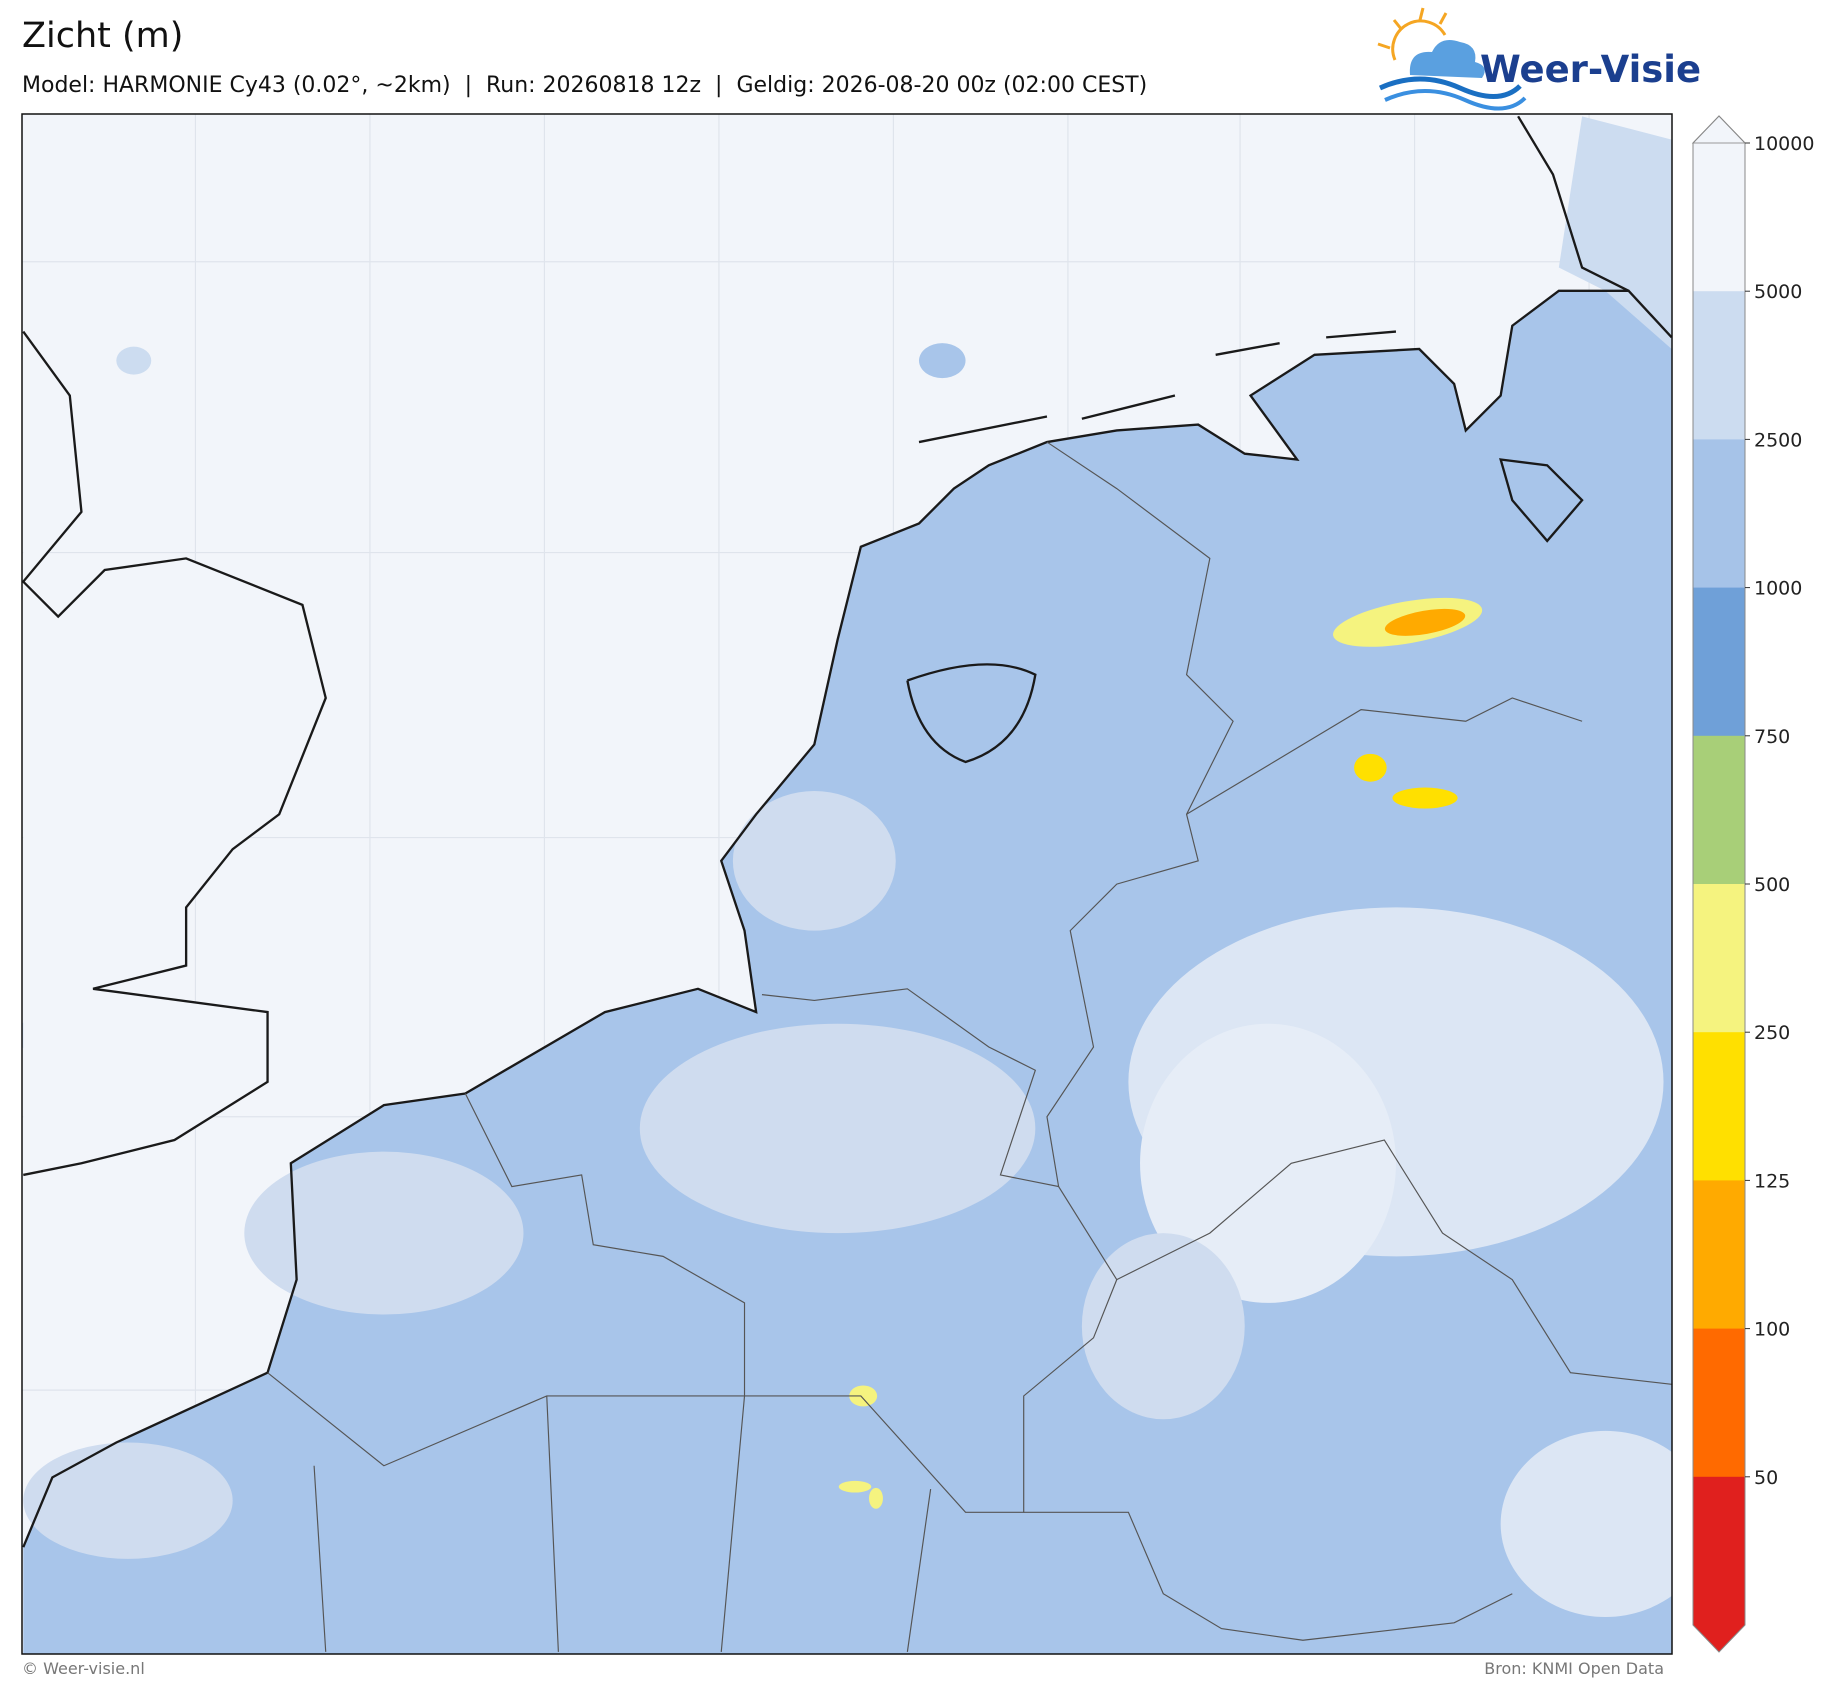 Image resolution: width=1824 pixels, height=1681 pixels. Describe the element at coordinates (1752, 884) in the screenshot. I see `colorbar: 10000 5000 2500 1000 750 500 250 125 100 50` at that location.